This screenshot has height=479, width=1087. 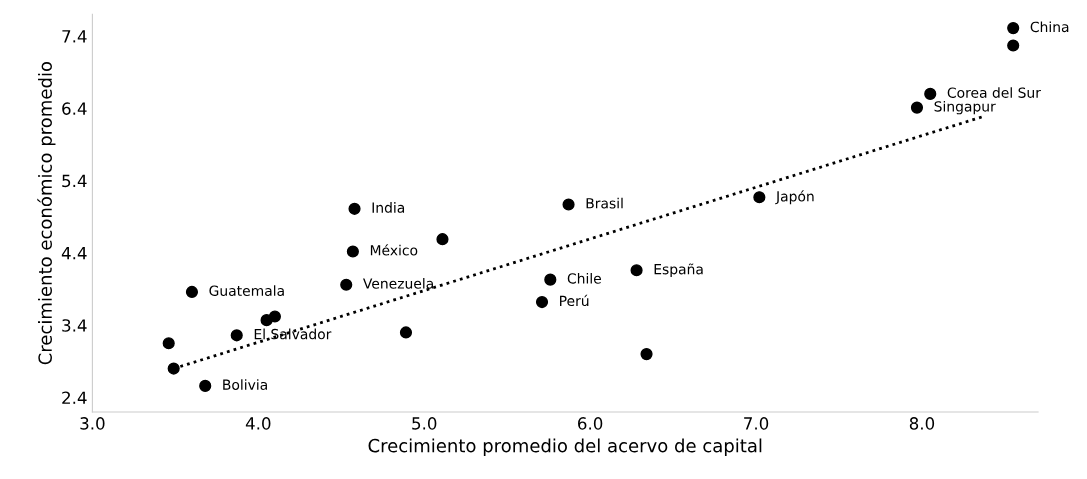 I want to click on y-tick-label: 5.4, so click(x=74, y=181).